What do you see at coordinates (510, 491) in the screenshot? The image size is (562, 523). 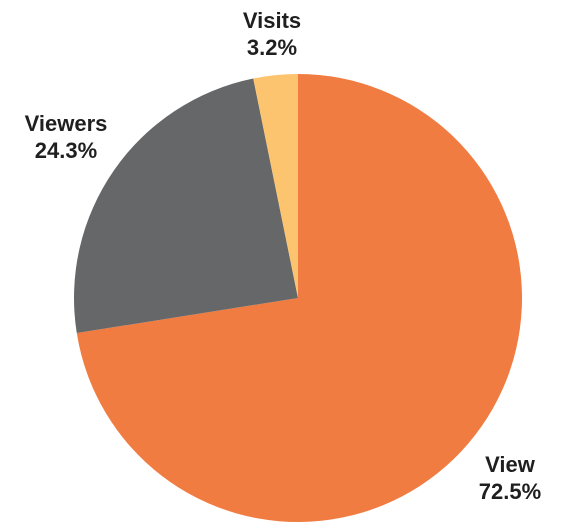 I see `label-value-view: 72.5%` at bounding box center [510, 491].